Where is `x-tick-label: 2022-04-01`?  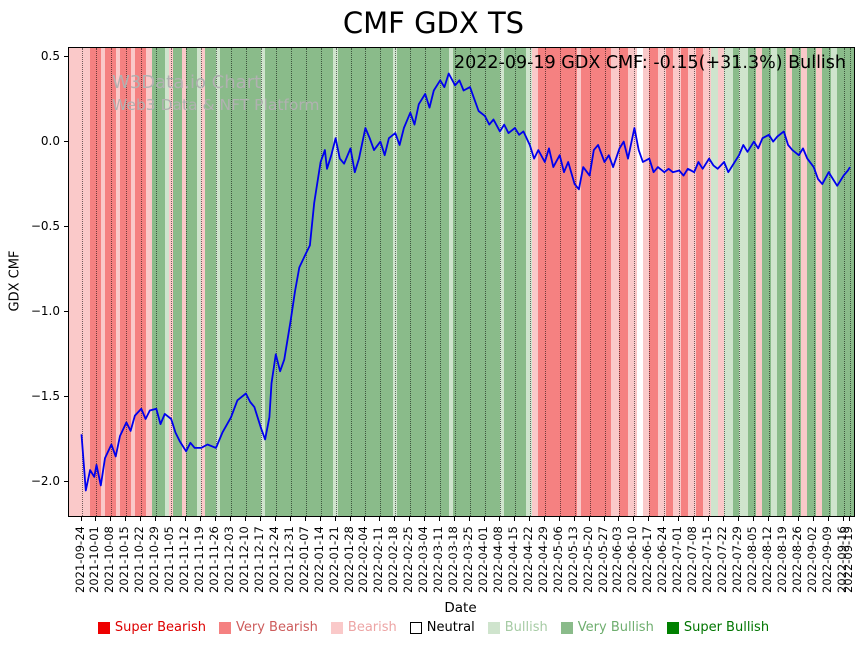 x-tick-label: 2022-04-01 is located at coordinates (482, 559).